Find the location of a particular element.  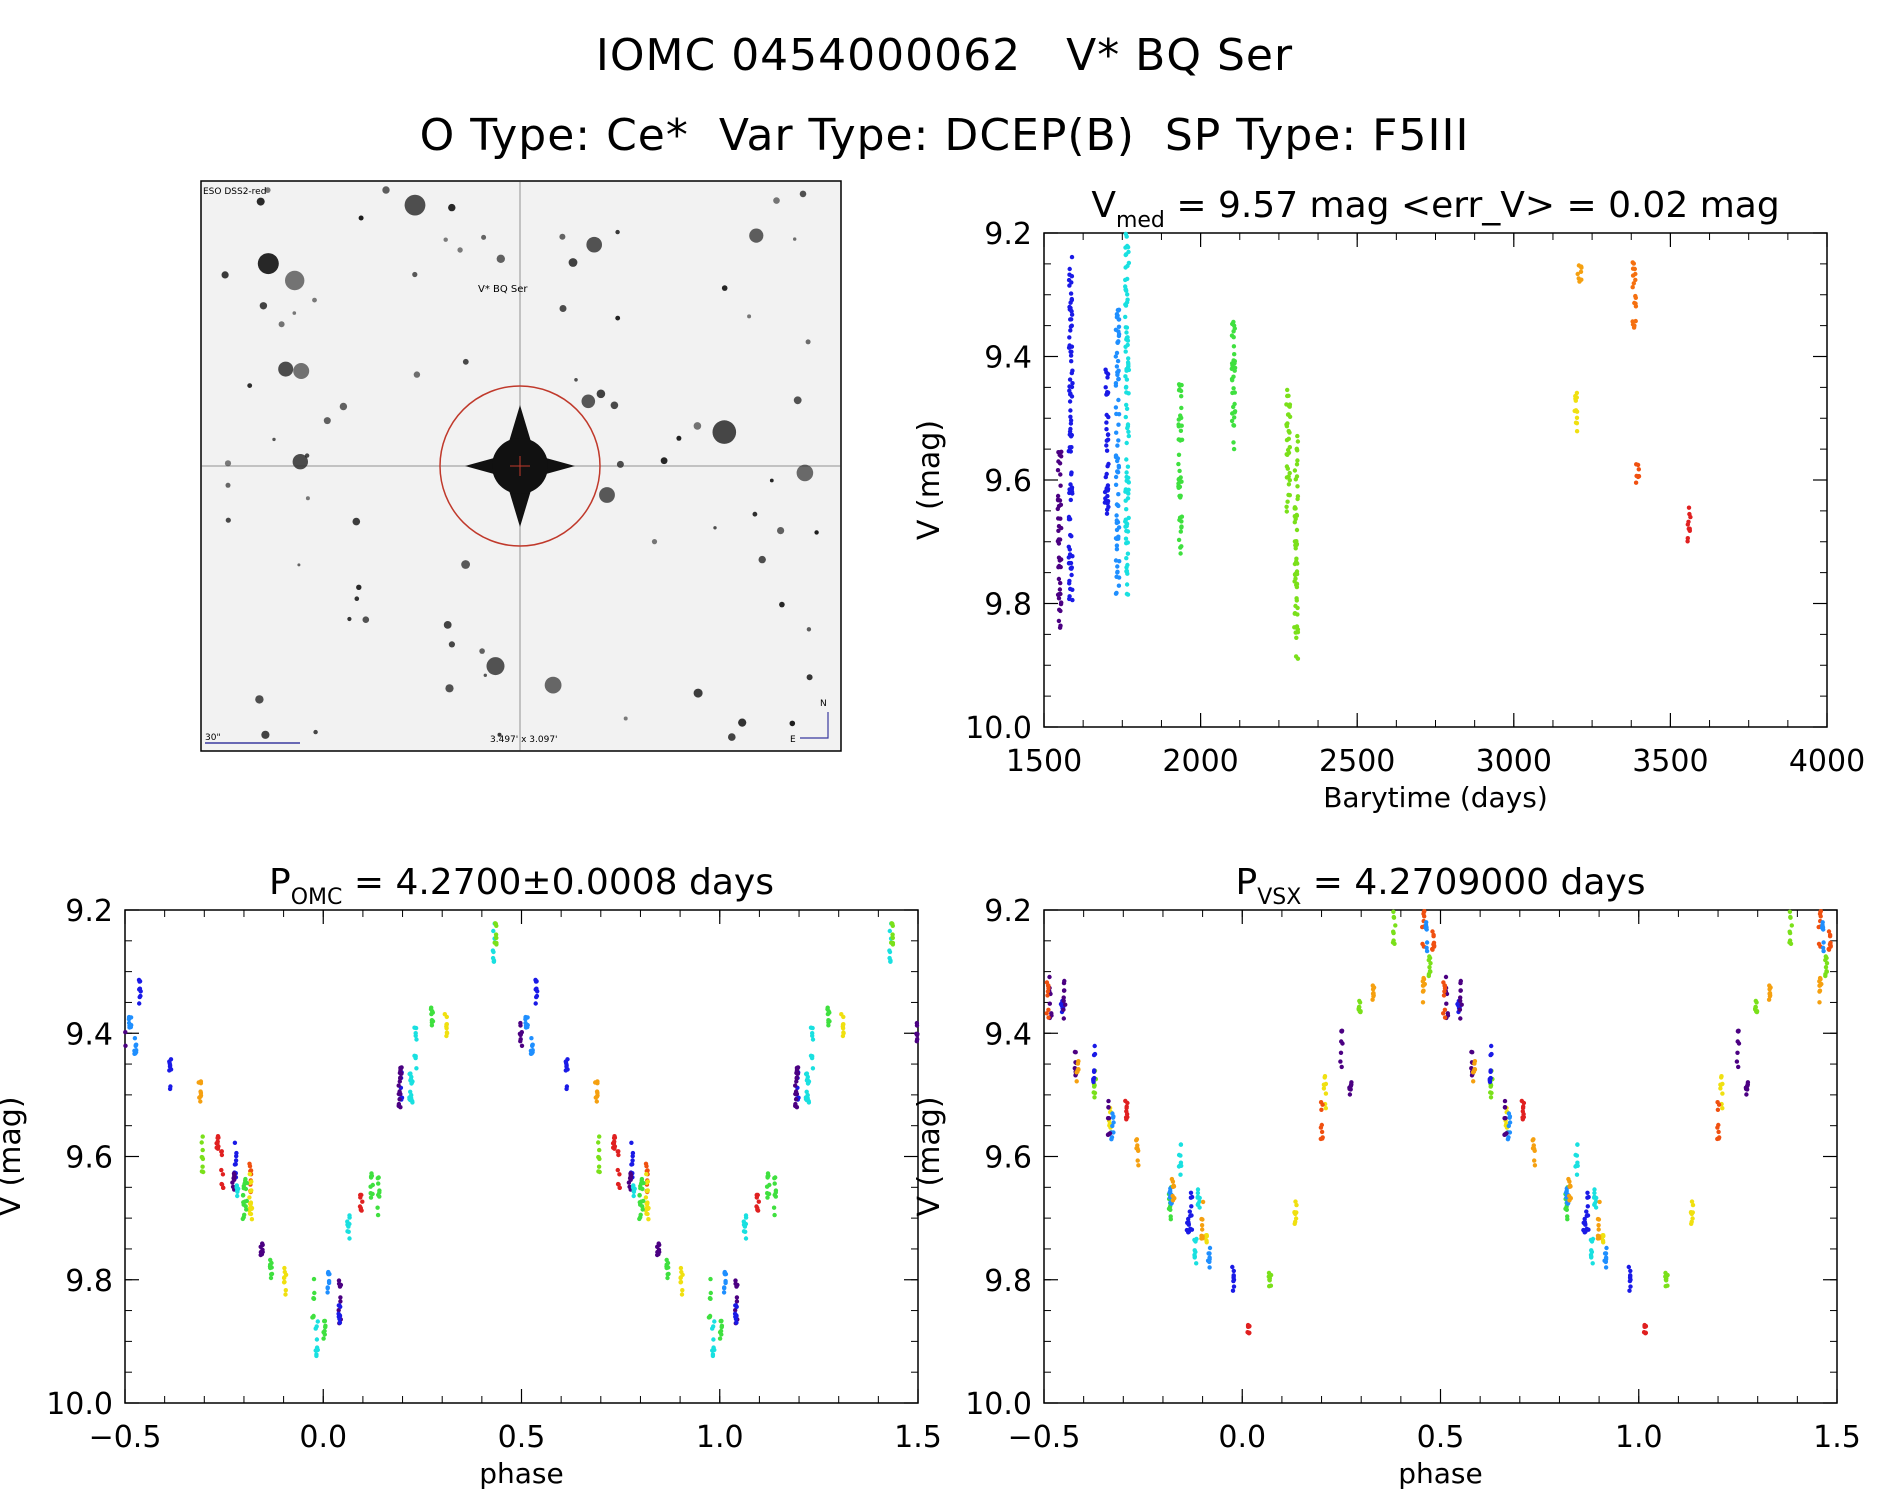

y-tick-label: 9.6 is located at coordinates (1008, 1158).